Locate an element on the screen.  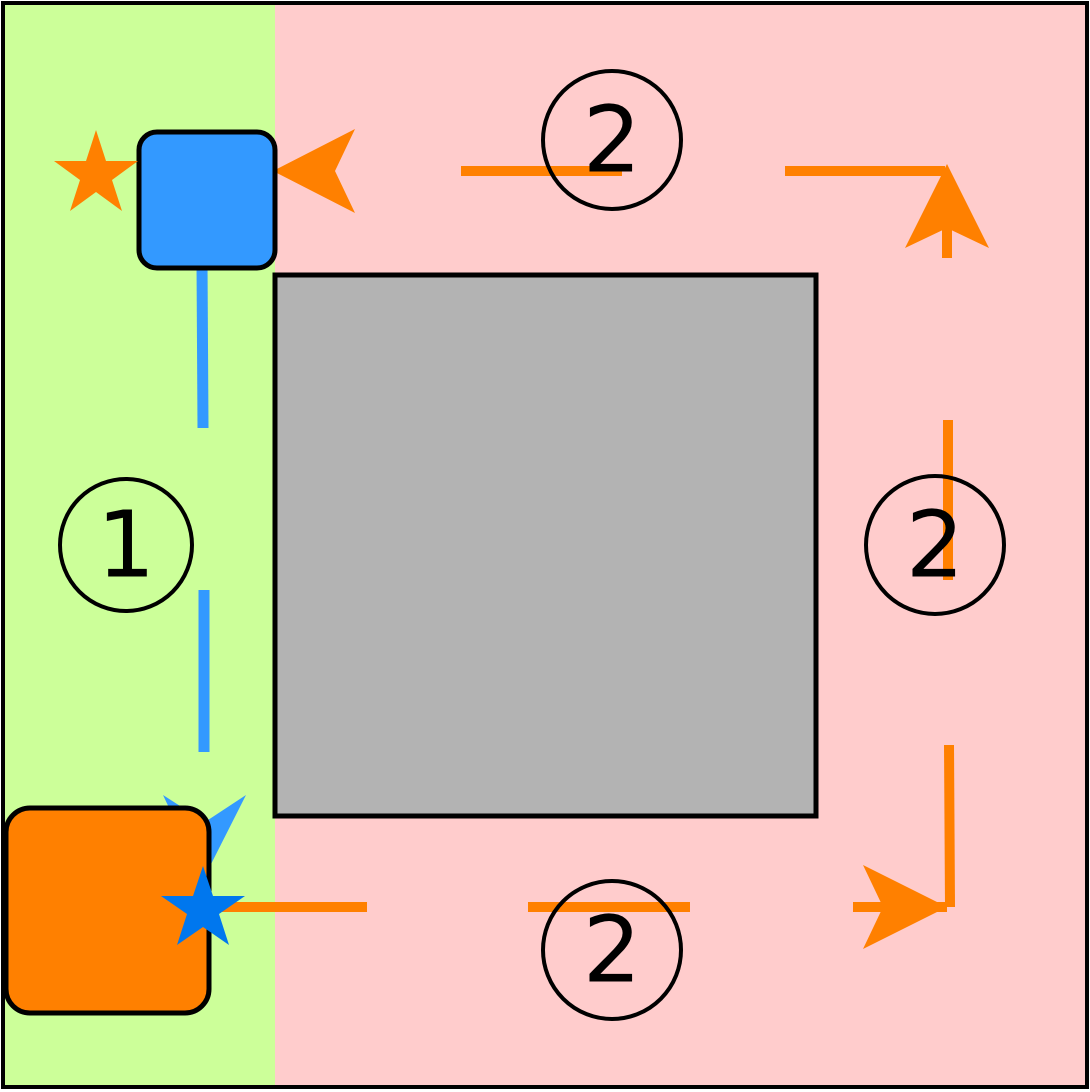
step2-bottom-circle is located at coordinates (612, 950).